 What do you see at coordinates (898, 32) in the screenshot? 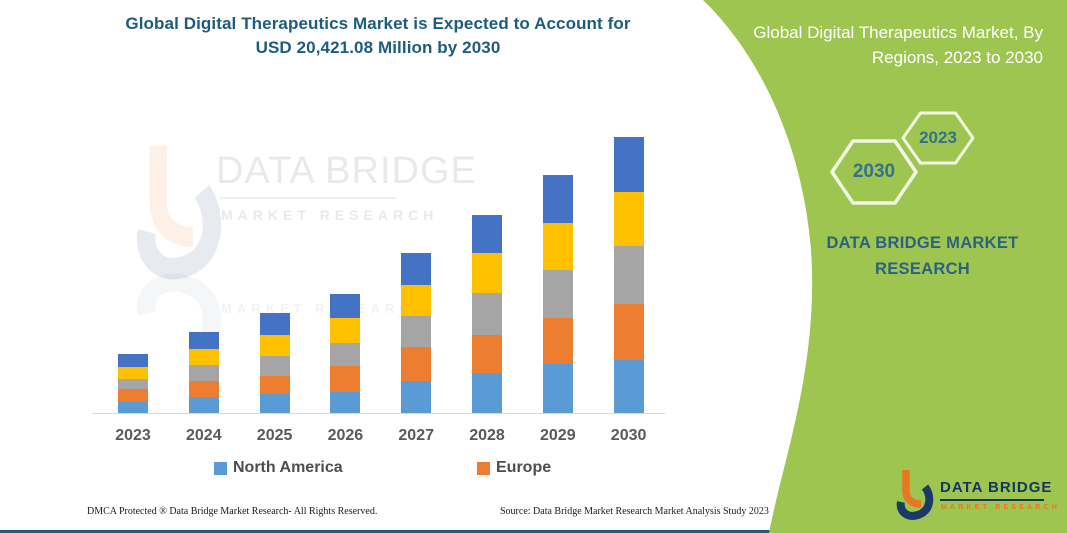
I see `panel-title-line1: Global Digital Therapeutics Market, By` at bounding box center [898, 32].